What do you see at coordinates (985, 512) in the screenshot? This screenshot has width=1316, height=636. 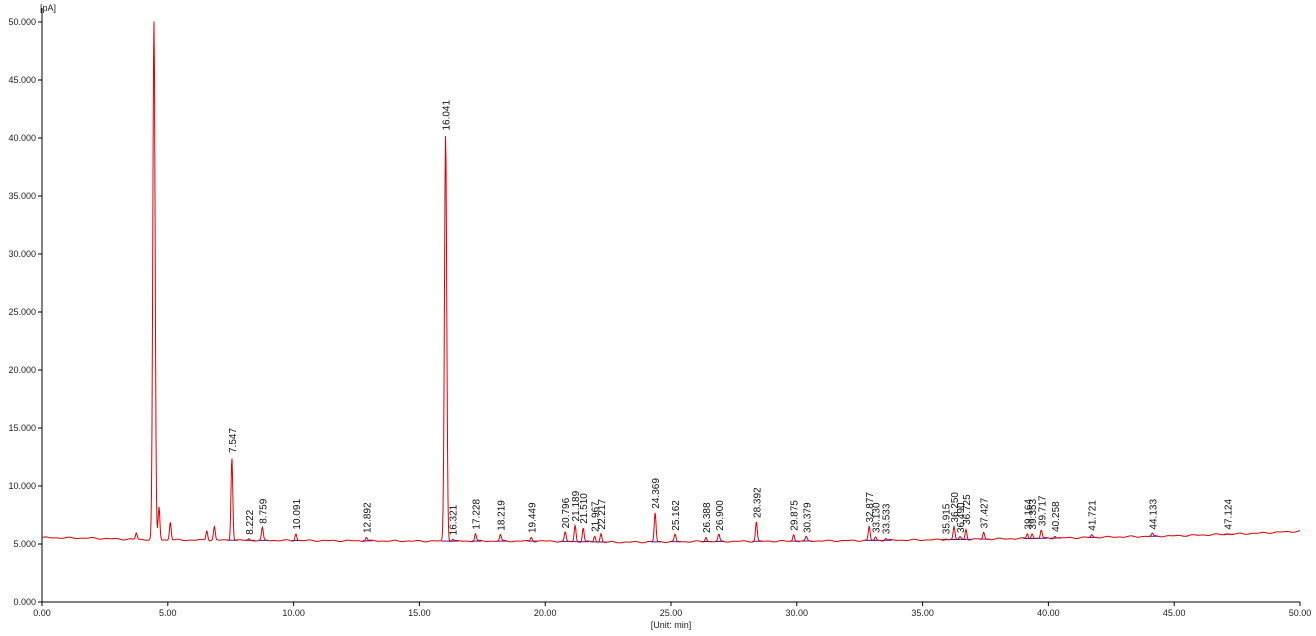 I see `peak-label: 37.427` at bounding box center [985, 512].